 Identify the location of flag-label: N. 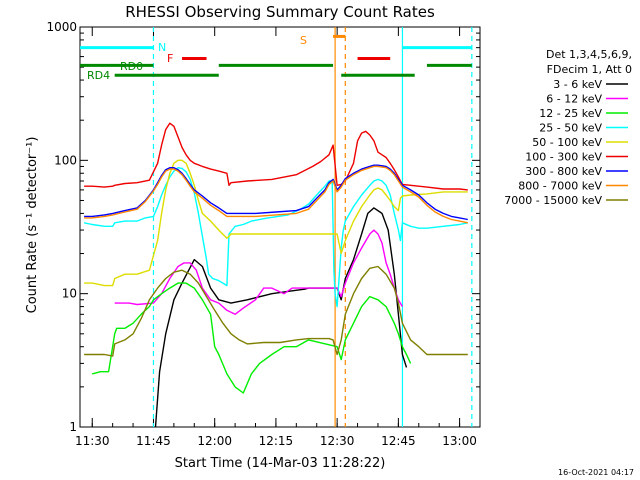
(162, 47).